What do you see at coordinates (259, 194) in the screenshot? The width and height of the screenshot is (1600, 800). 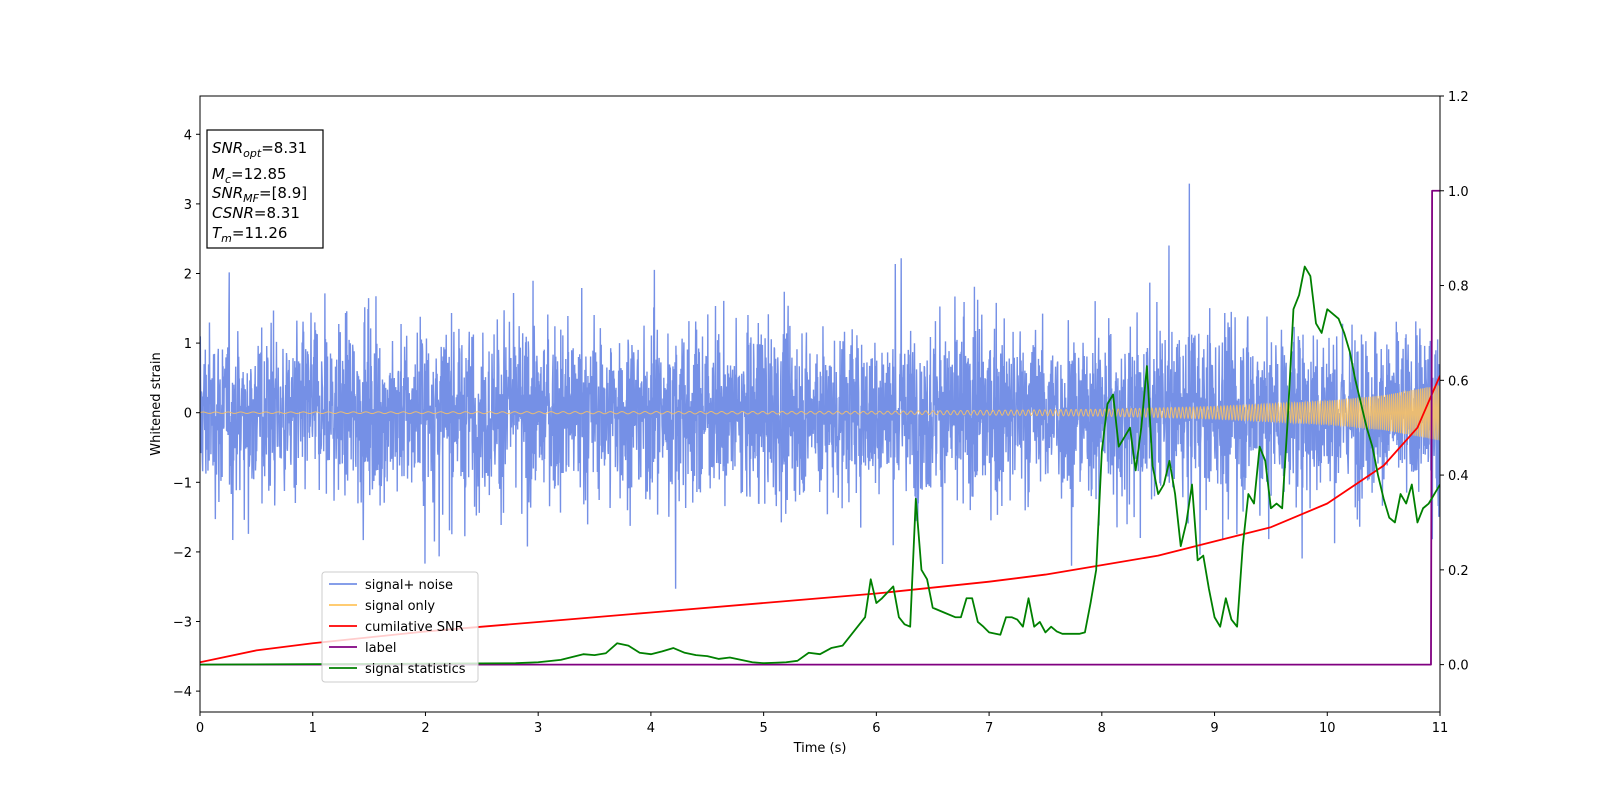 I see `info-line: SNRMF=[8.9]` at bounding box center [259, 194].